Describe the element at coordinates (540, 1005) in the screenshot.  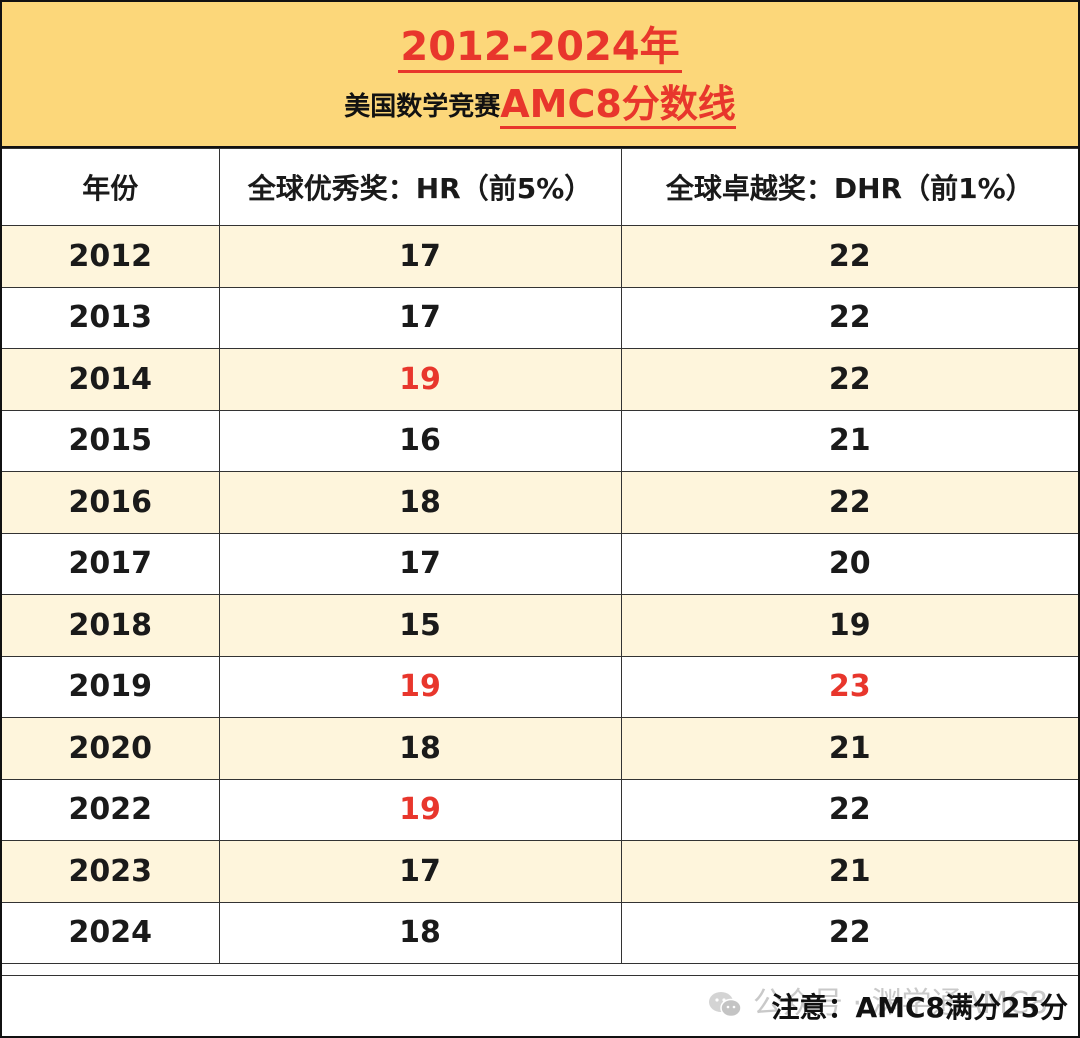
I see `footer-note-row: 公众号 · 渊学通AMC8 注意：AMC8满分25分` at that location.